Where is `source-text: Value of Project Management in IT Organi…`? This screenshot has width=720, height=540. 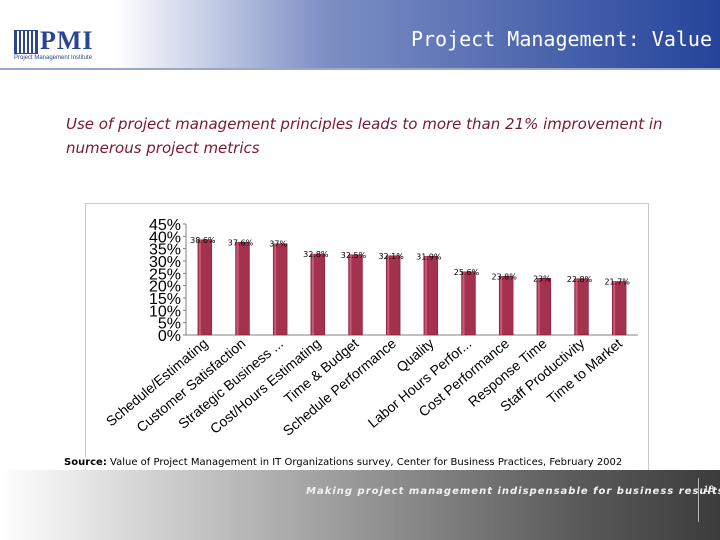 source-text: Value of Project Management in IT Organi… is located at coordinates (364, 462).